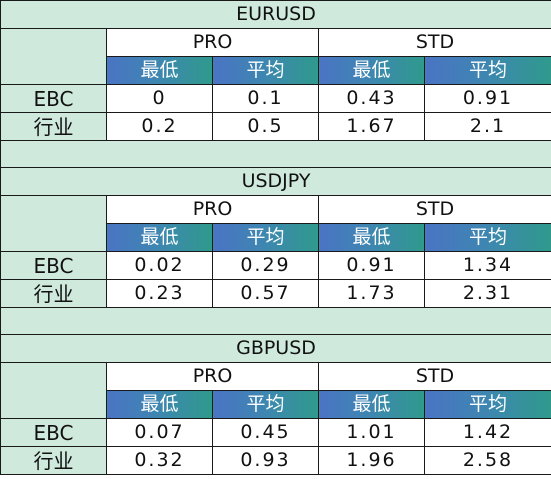 The width and height of the screenshot is (551, 479). I want to click on value-cell: 1.42, so click(487, 432).